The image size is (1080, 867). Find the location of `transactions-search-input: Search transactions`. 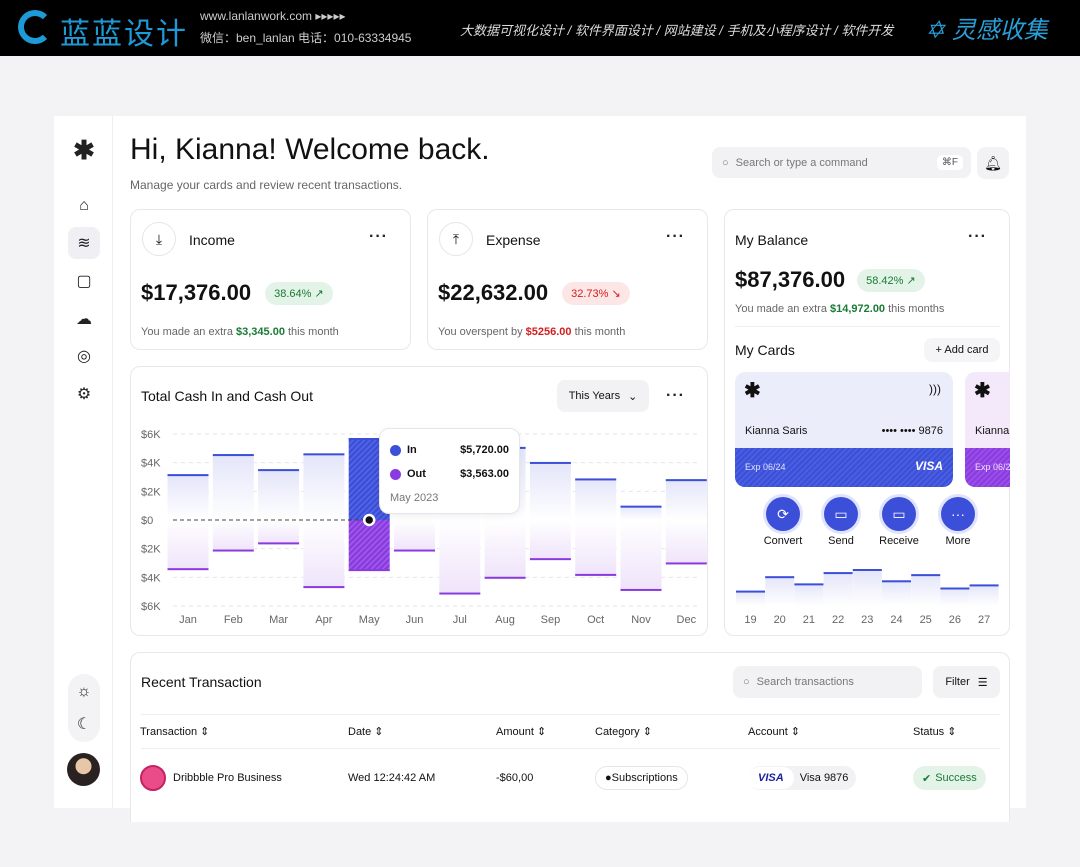

transactions-search-input: Search transactions is located at coordinates (805, 682).